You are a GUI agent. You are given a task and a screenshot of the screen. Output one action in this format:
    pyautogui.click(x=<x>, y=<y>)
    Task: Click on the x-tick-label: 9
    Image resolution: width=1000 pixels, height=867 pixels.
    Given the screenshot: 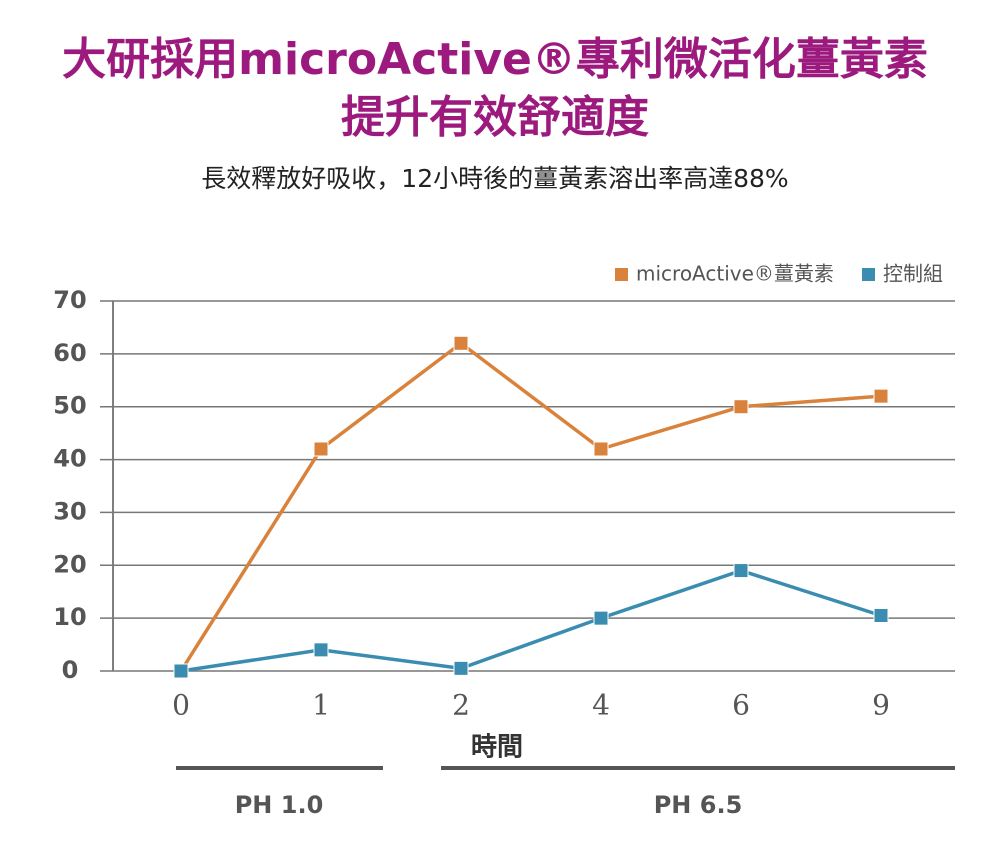 What is the action you would take?
    pyautogui.click(x=881, y=705)
    